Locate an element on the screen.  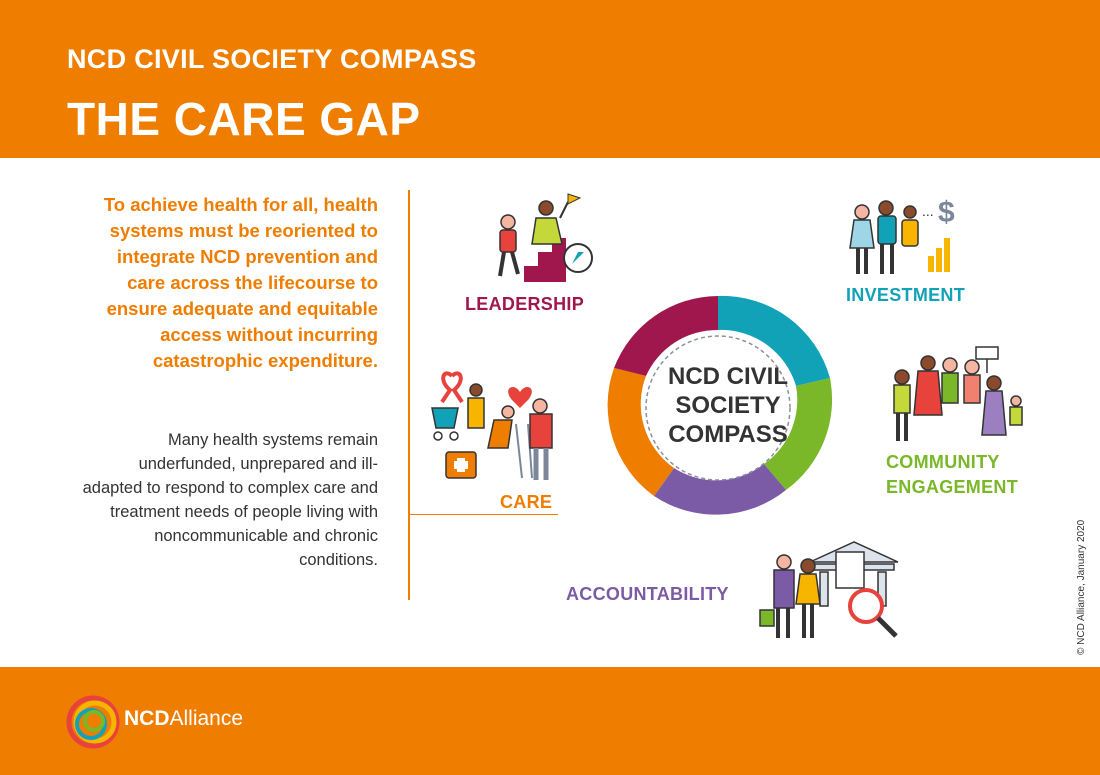
segment-accountability is located at coordinates (720, 489).